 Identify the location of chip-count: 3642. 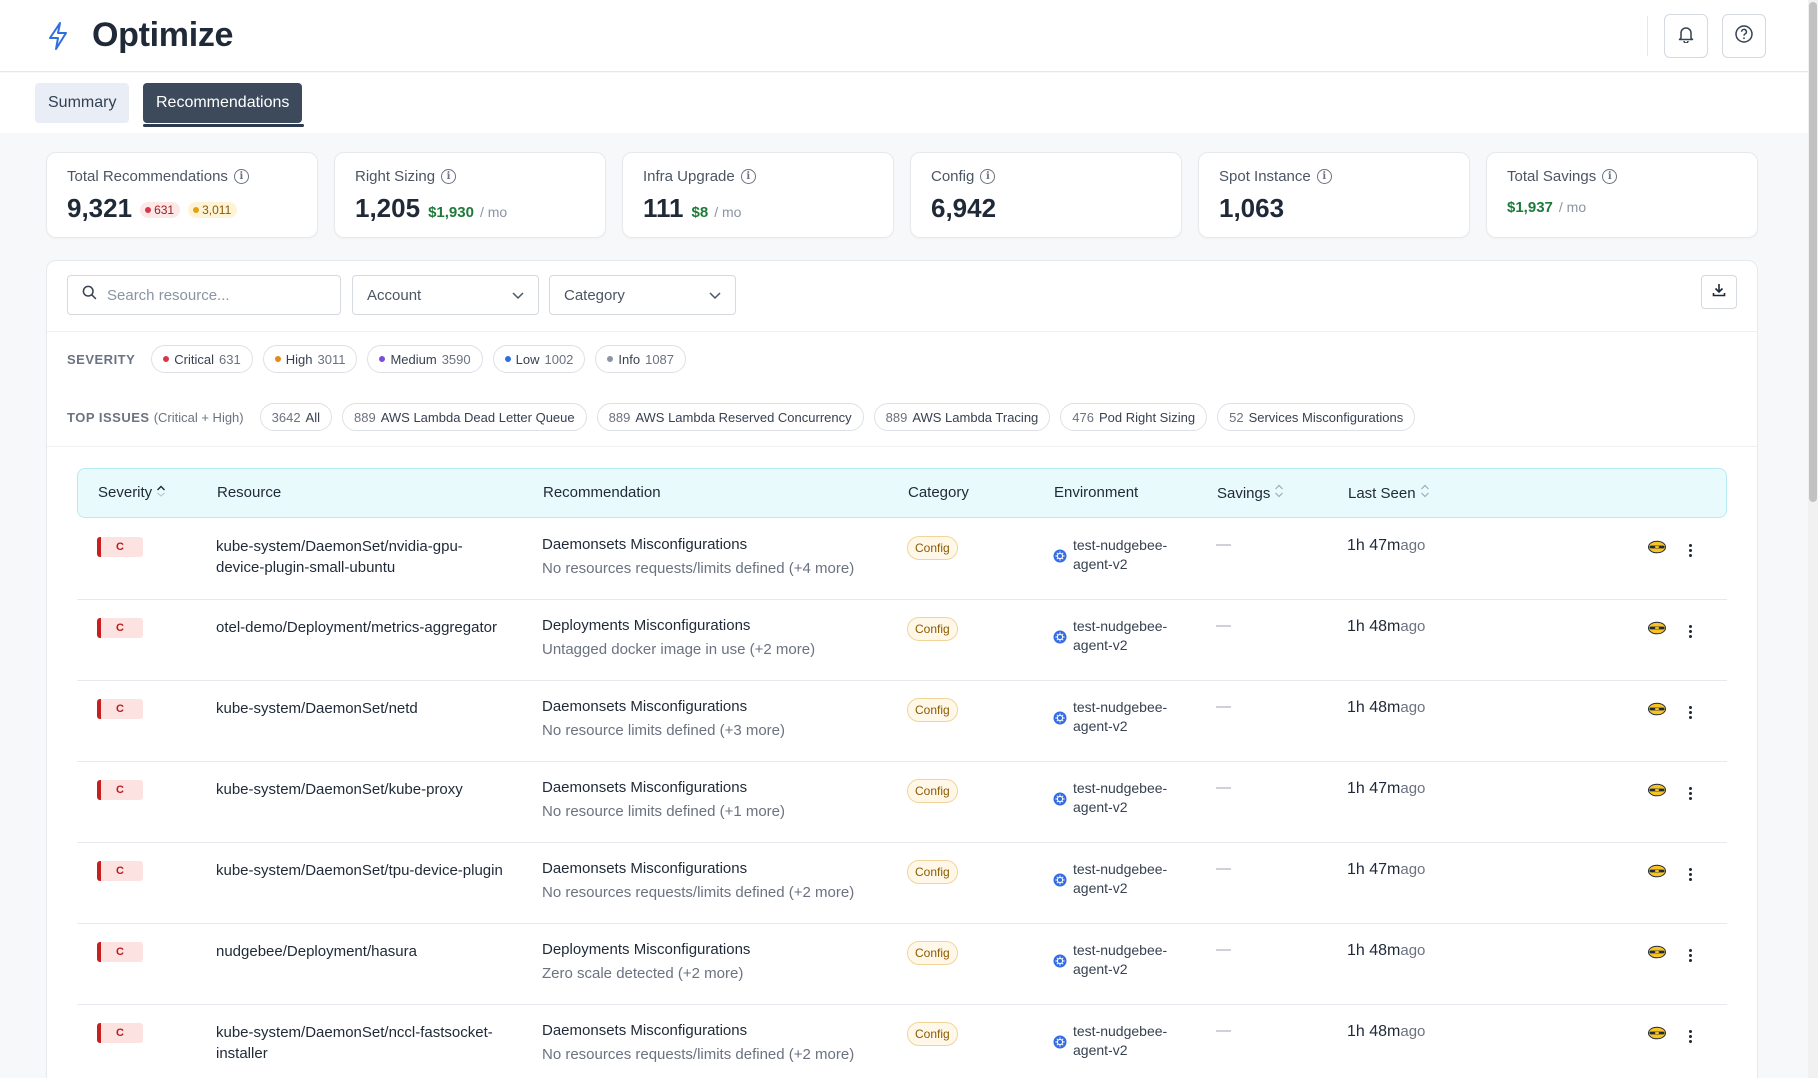
(286, 417).